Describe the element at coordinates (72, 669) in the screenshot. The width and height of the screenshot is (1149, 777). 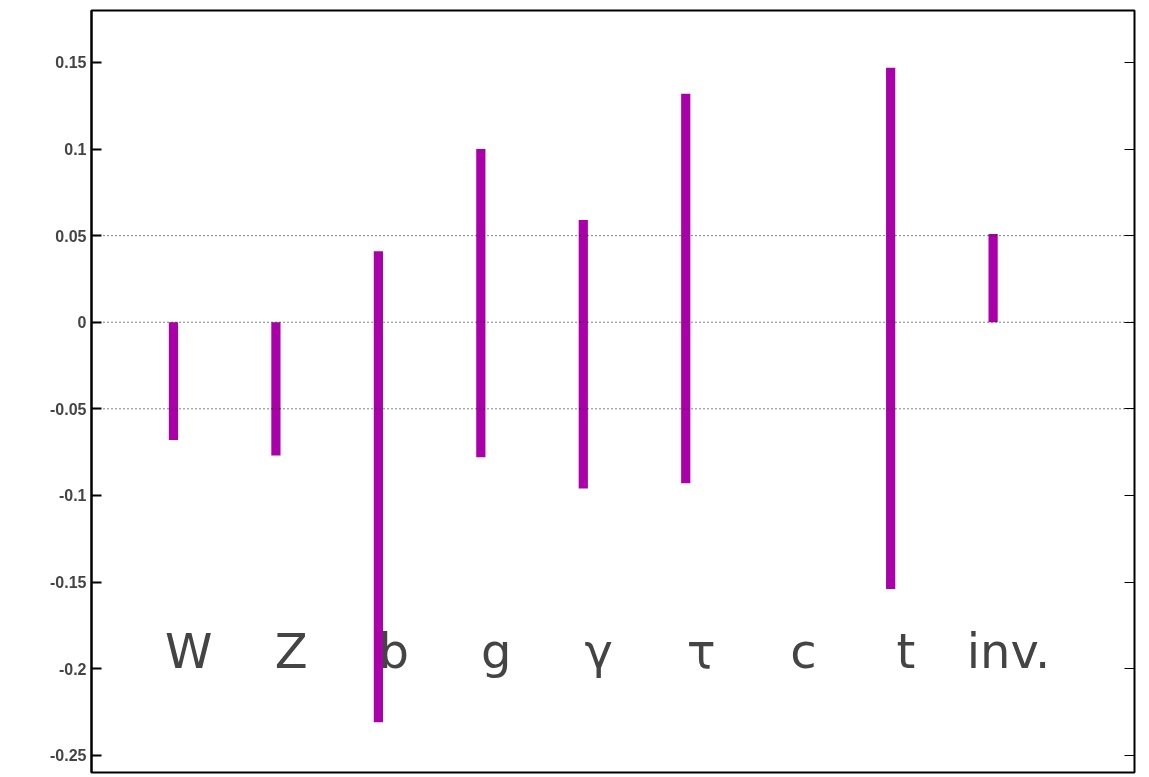
I see `y-tick-label: -0.2` at that location.